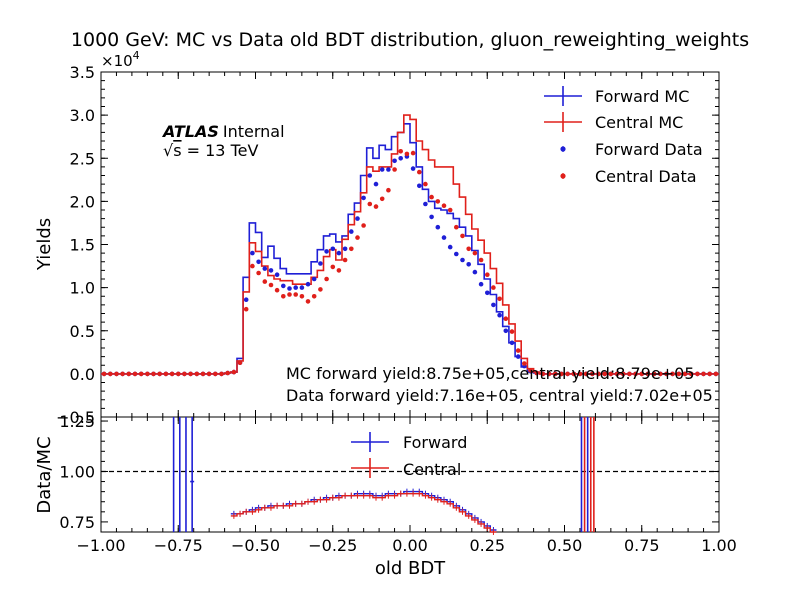 The height and width of the screenshot is (599, 799). What do you see at coordinates (432, 469) in the screenshot?
I see `legend-label-central: Central` at bounding box center [432, 469].